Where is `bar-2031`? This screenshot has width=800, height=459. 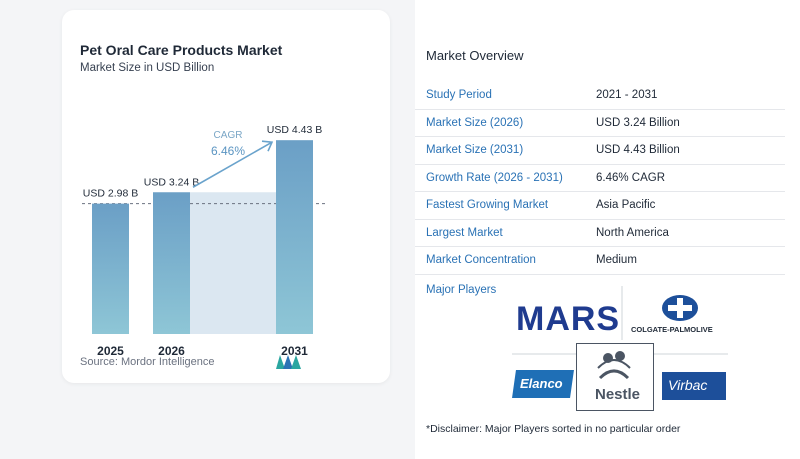 bar-2031 is located at coordinates (294, 237).